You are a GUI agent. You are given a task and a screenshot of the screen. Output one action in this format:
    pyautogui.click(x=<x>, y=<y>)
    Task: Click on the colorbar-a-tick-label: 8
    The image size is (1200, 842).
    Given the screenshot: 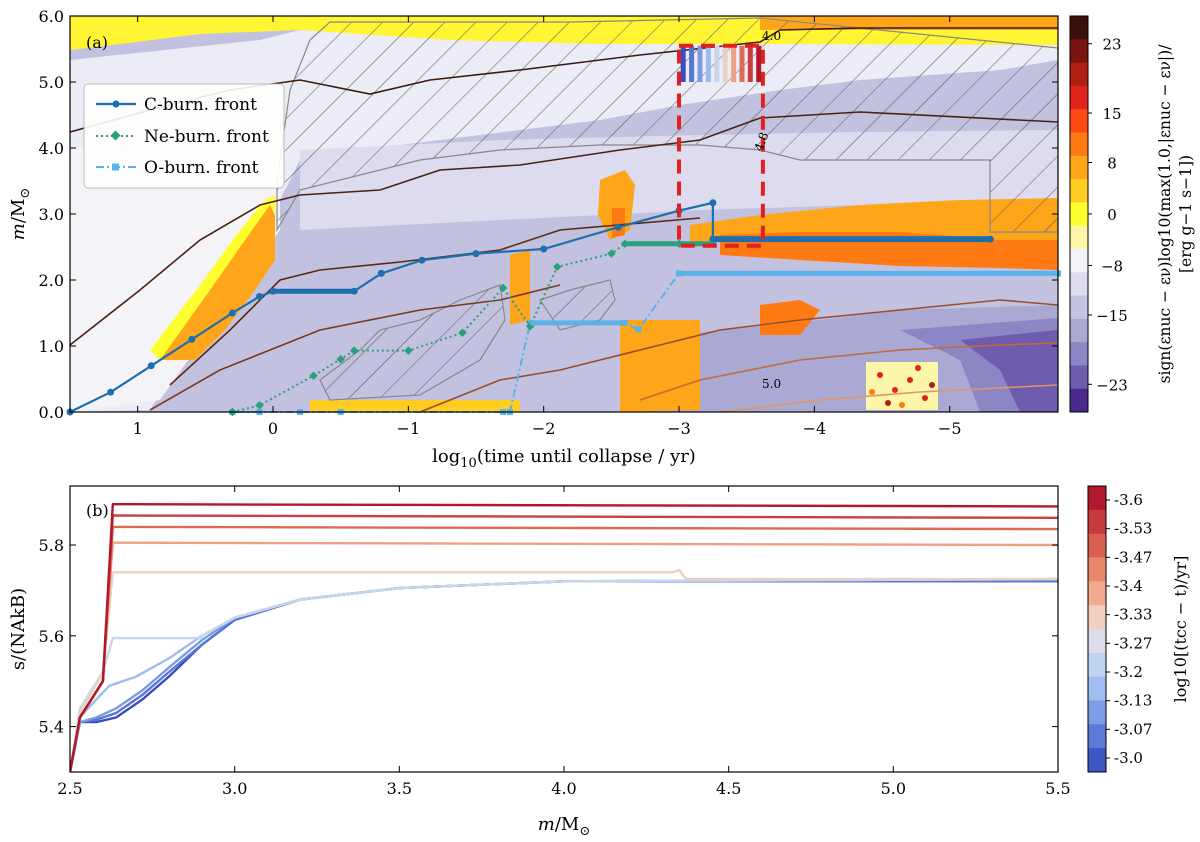 What is the action you would take?
    pyautogui.click(x=1112, y=164)
    